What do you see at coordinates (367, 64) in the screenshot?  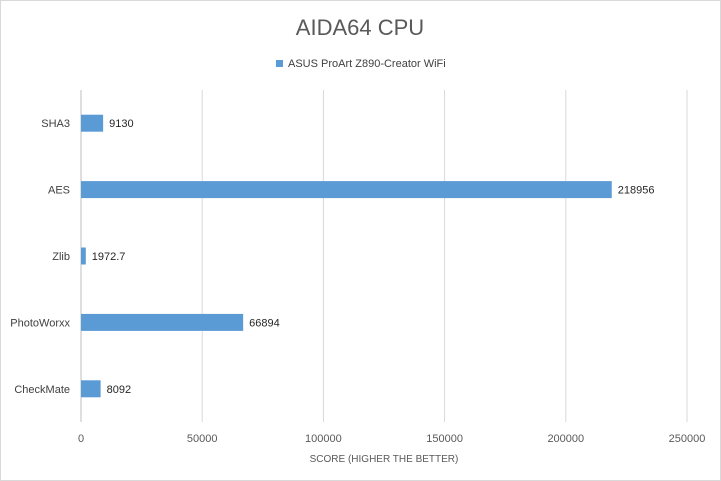 I see `legend-label: ASUS ProArt Z890-Creator WiFi` at bounding box center [367, 64].